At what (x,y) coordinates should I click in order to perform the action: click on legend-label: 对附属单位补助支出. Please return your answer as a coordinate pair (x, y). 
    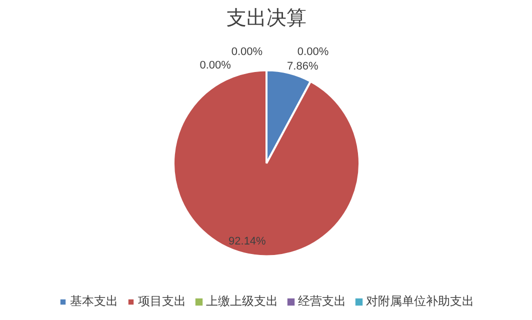
    Looking at the image, I should click on (420, 301).